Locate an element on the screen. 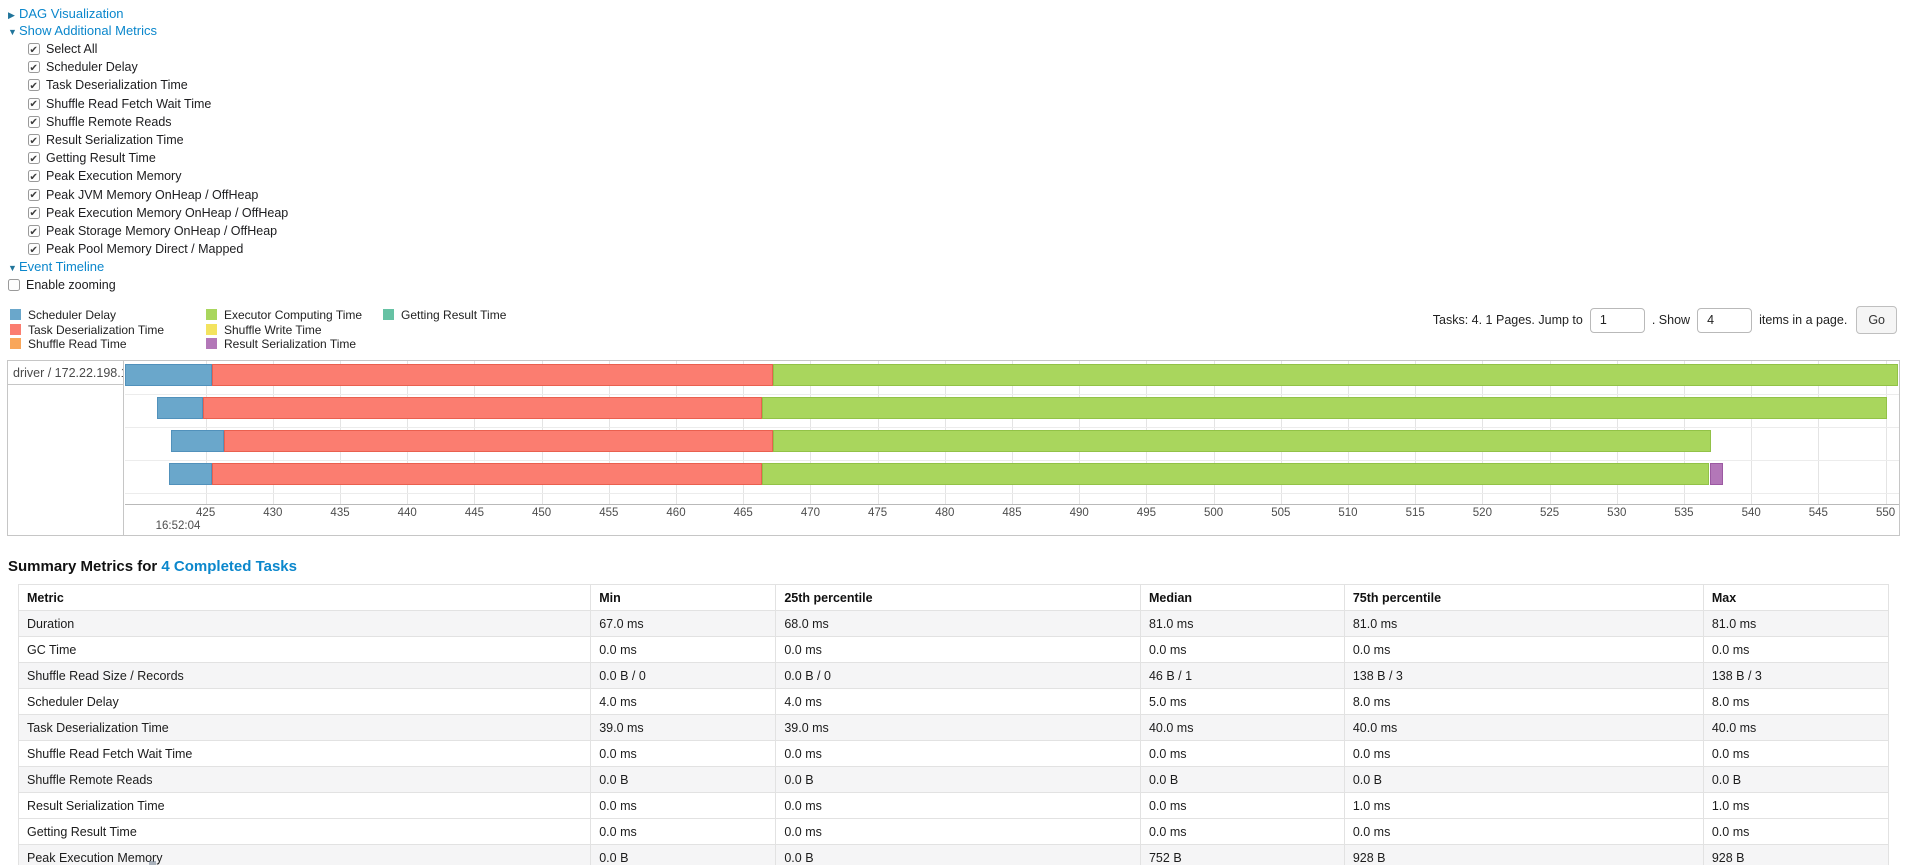  timeline-tick-label: 465 is located at coordinates (743, 513).